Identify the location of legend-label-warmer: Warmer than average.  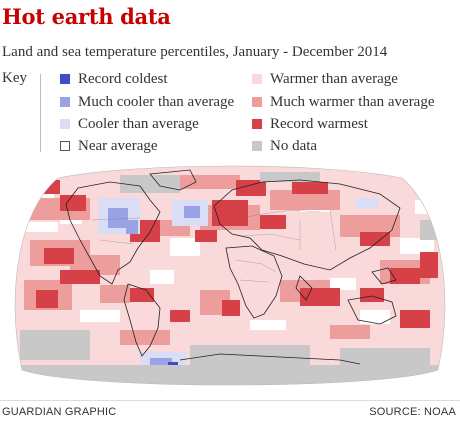
(334, 78).